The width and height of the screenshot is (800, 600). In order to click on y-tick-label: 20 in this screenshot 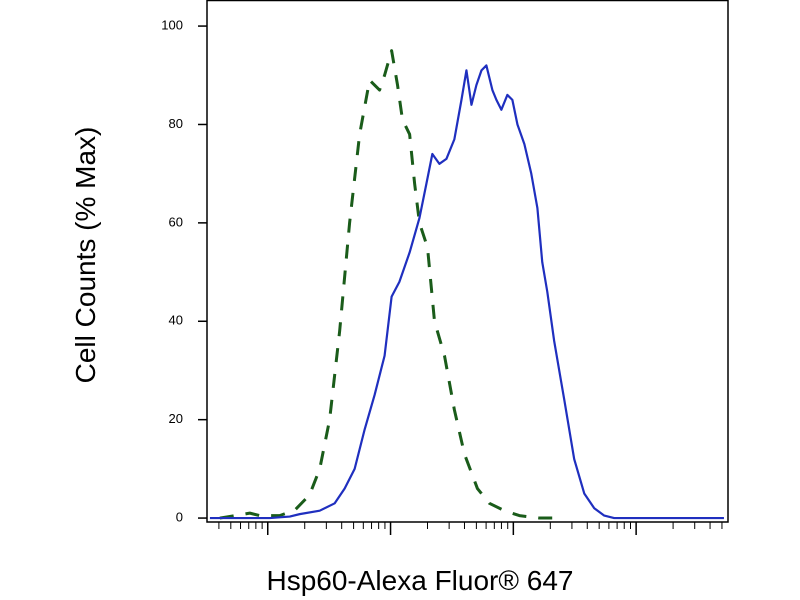, I will do `click(176, 418)`.